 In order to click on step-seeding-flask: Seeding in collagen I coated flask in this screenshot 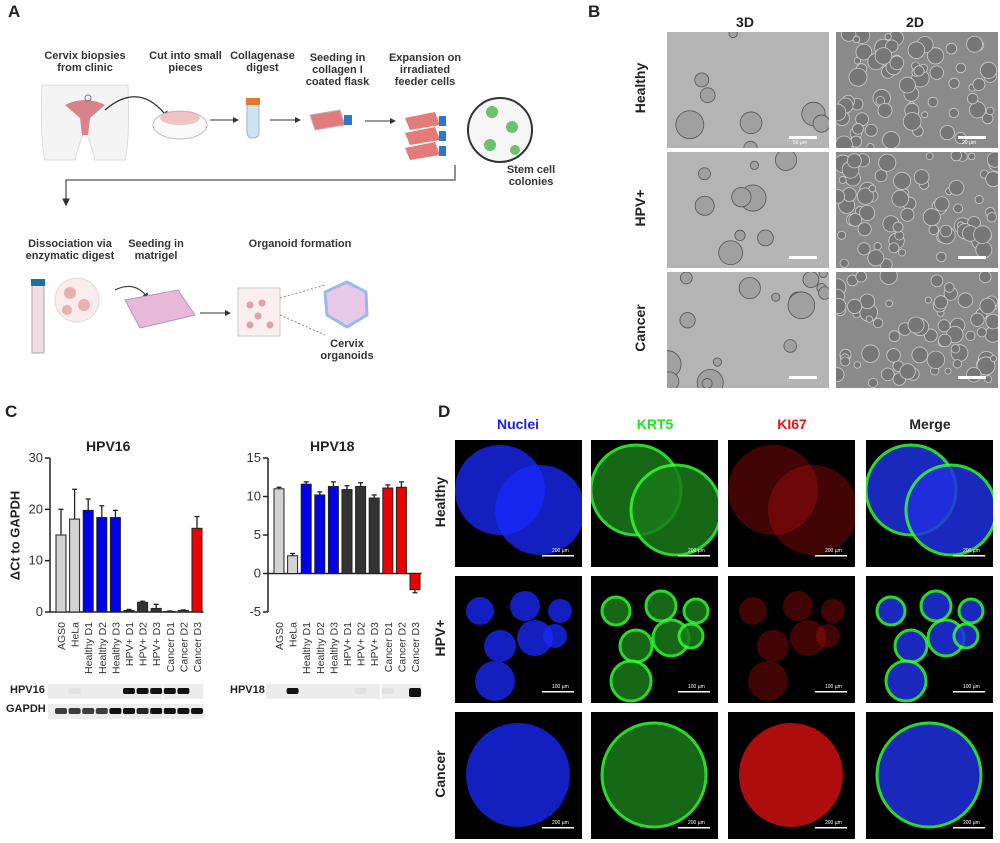, I will do `click(337, 70)`.